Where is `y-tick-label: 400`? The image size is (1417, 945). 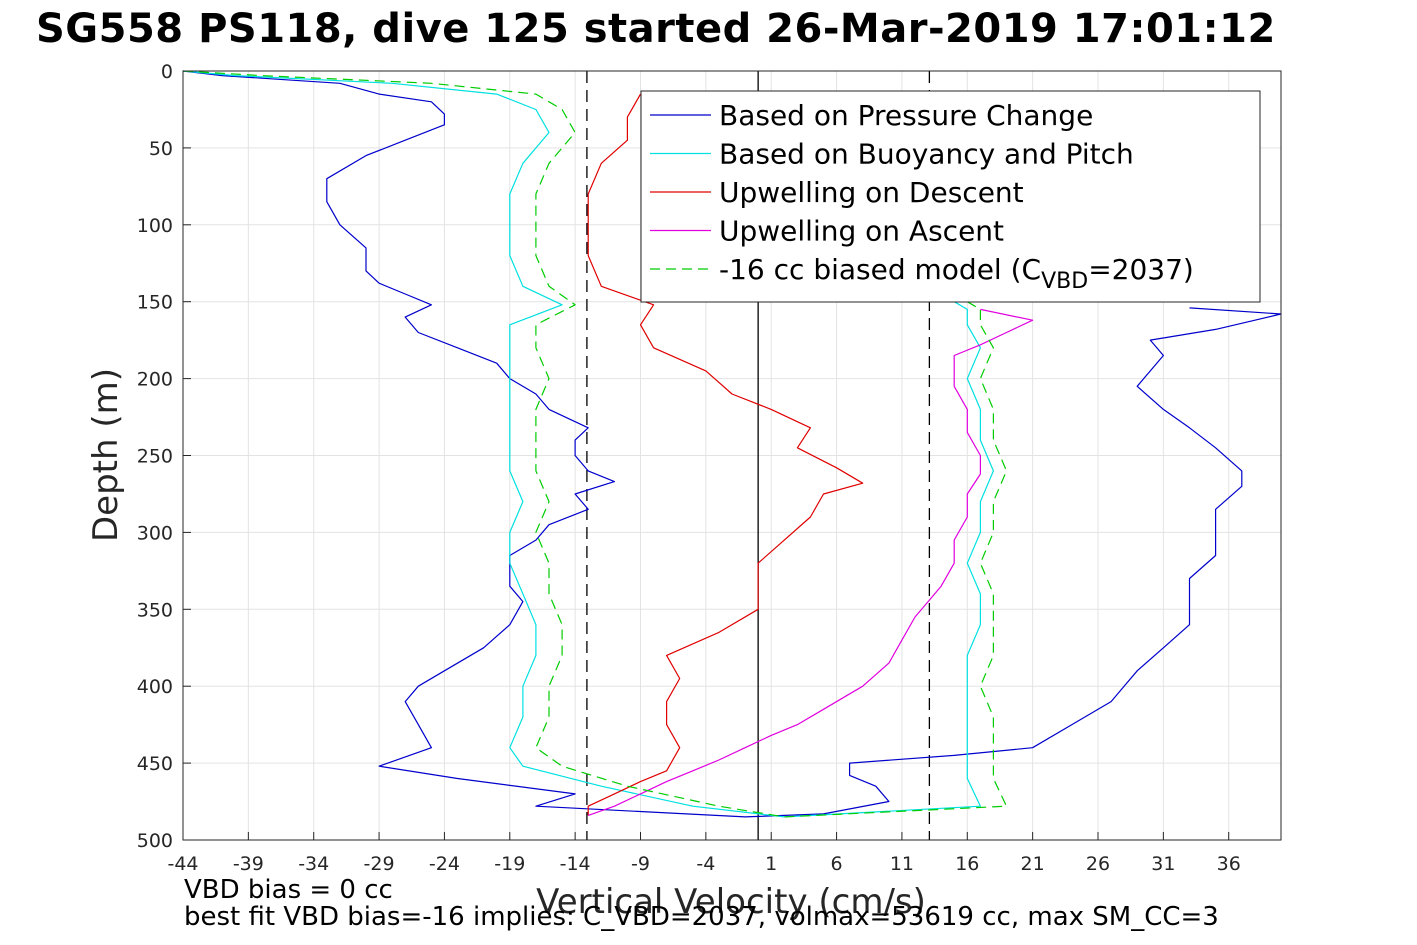 y-tick-label: 400 is located at coordinates (155, 687).